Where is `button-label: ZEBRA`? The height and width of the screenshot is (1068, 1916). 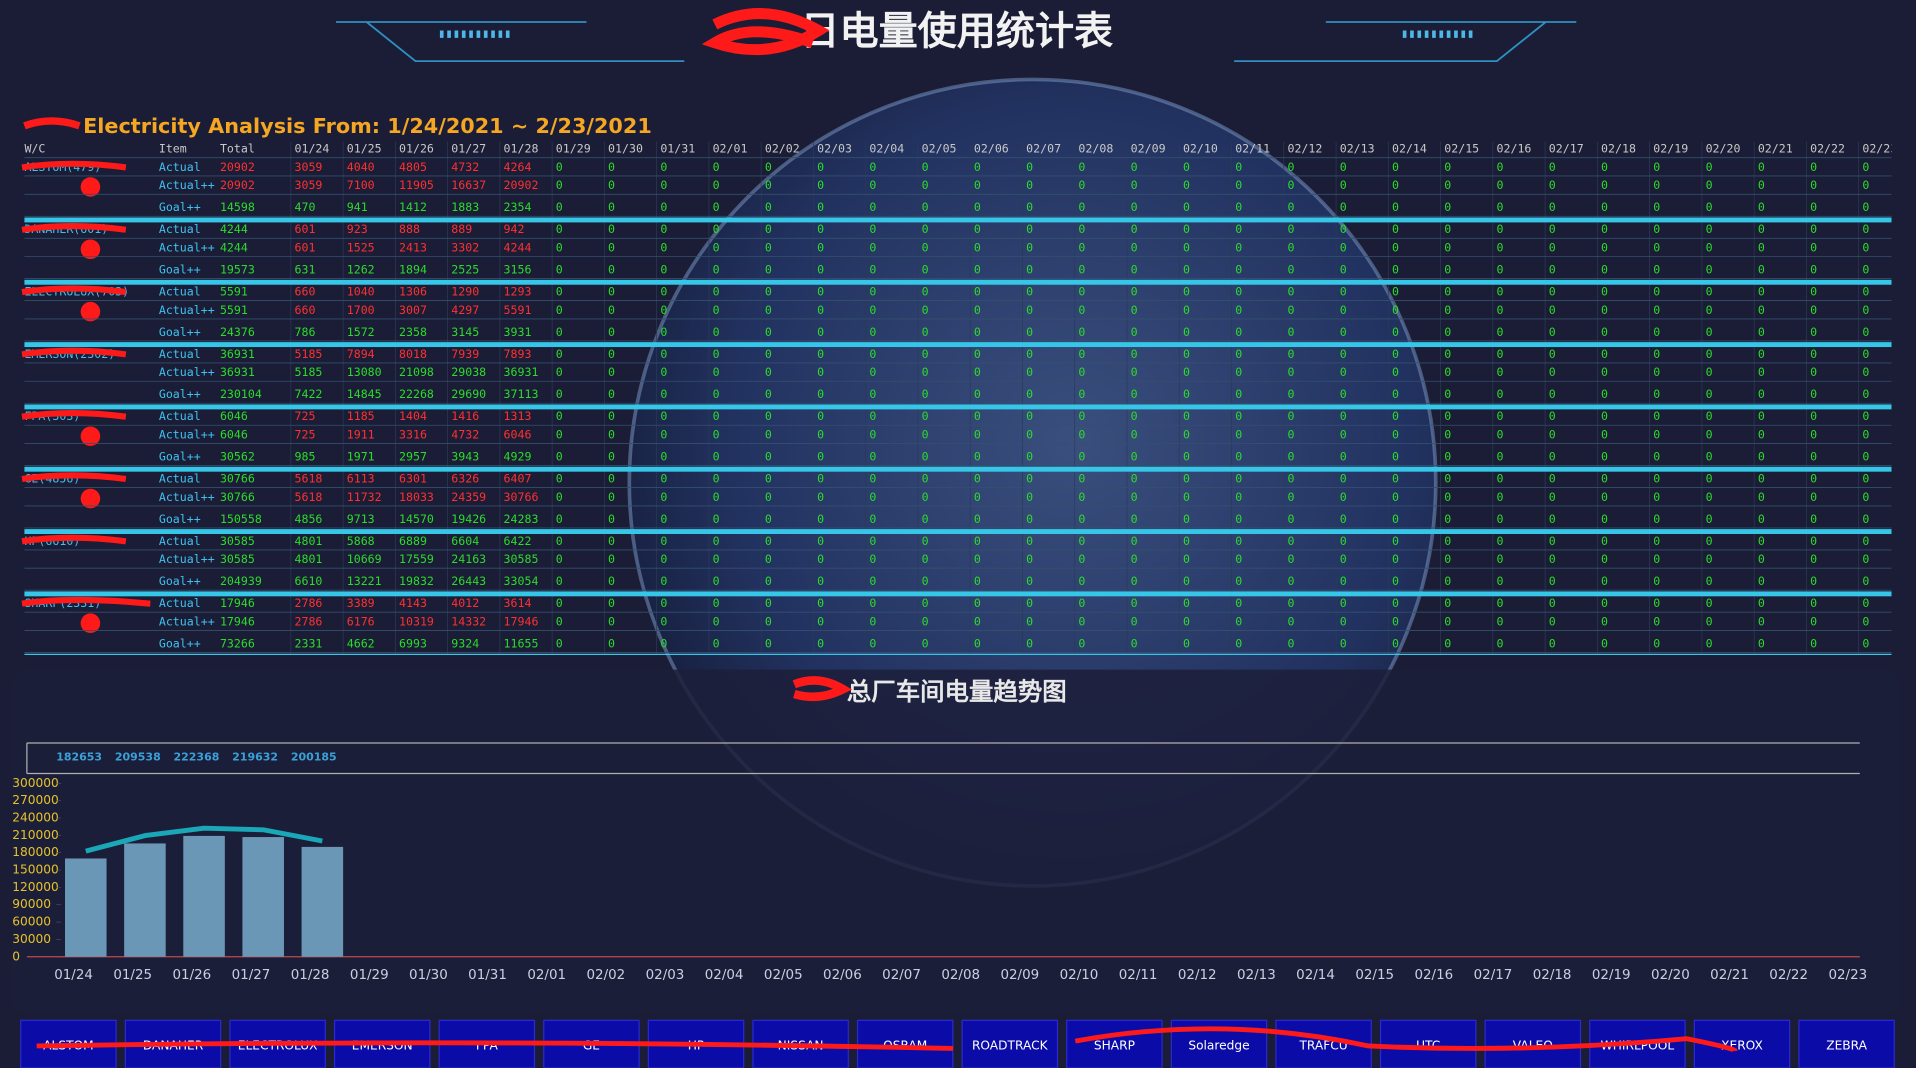
button-label: ZEBRA is located at coordinates (1846, 1045).